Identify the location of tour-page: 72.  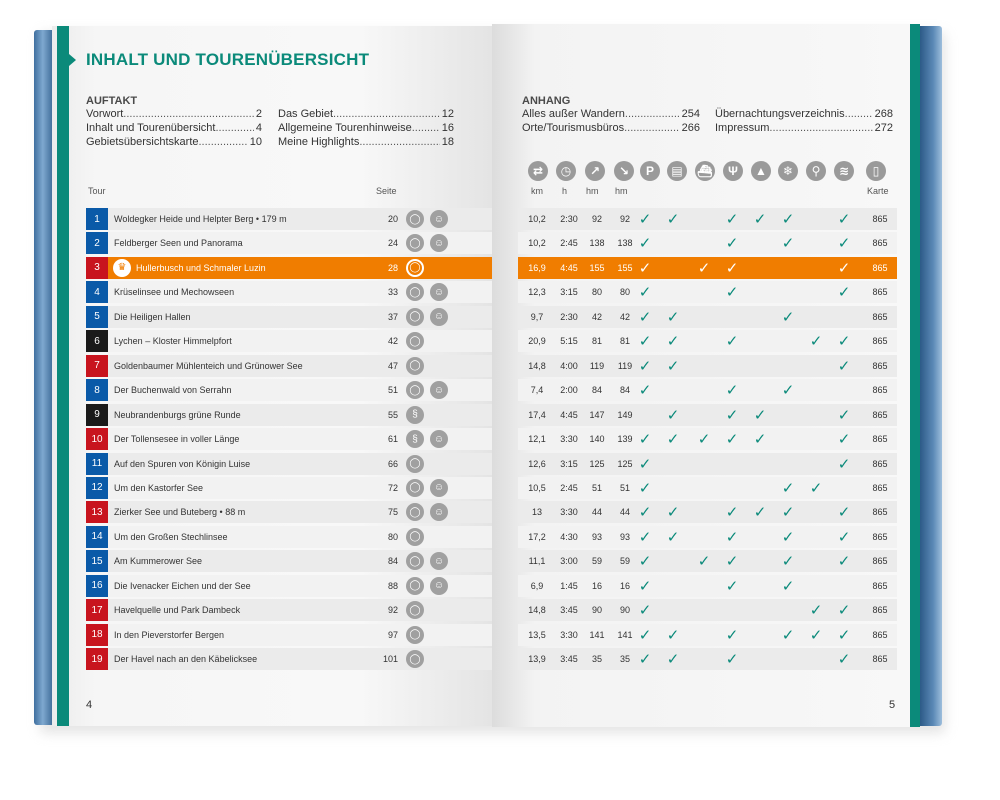
(392, 487).